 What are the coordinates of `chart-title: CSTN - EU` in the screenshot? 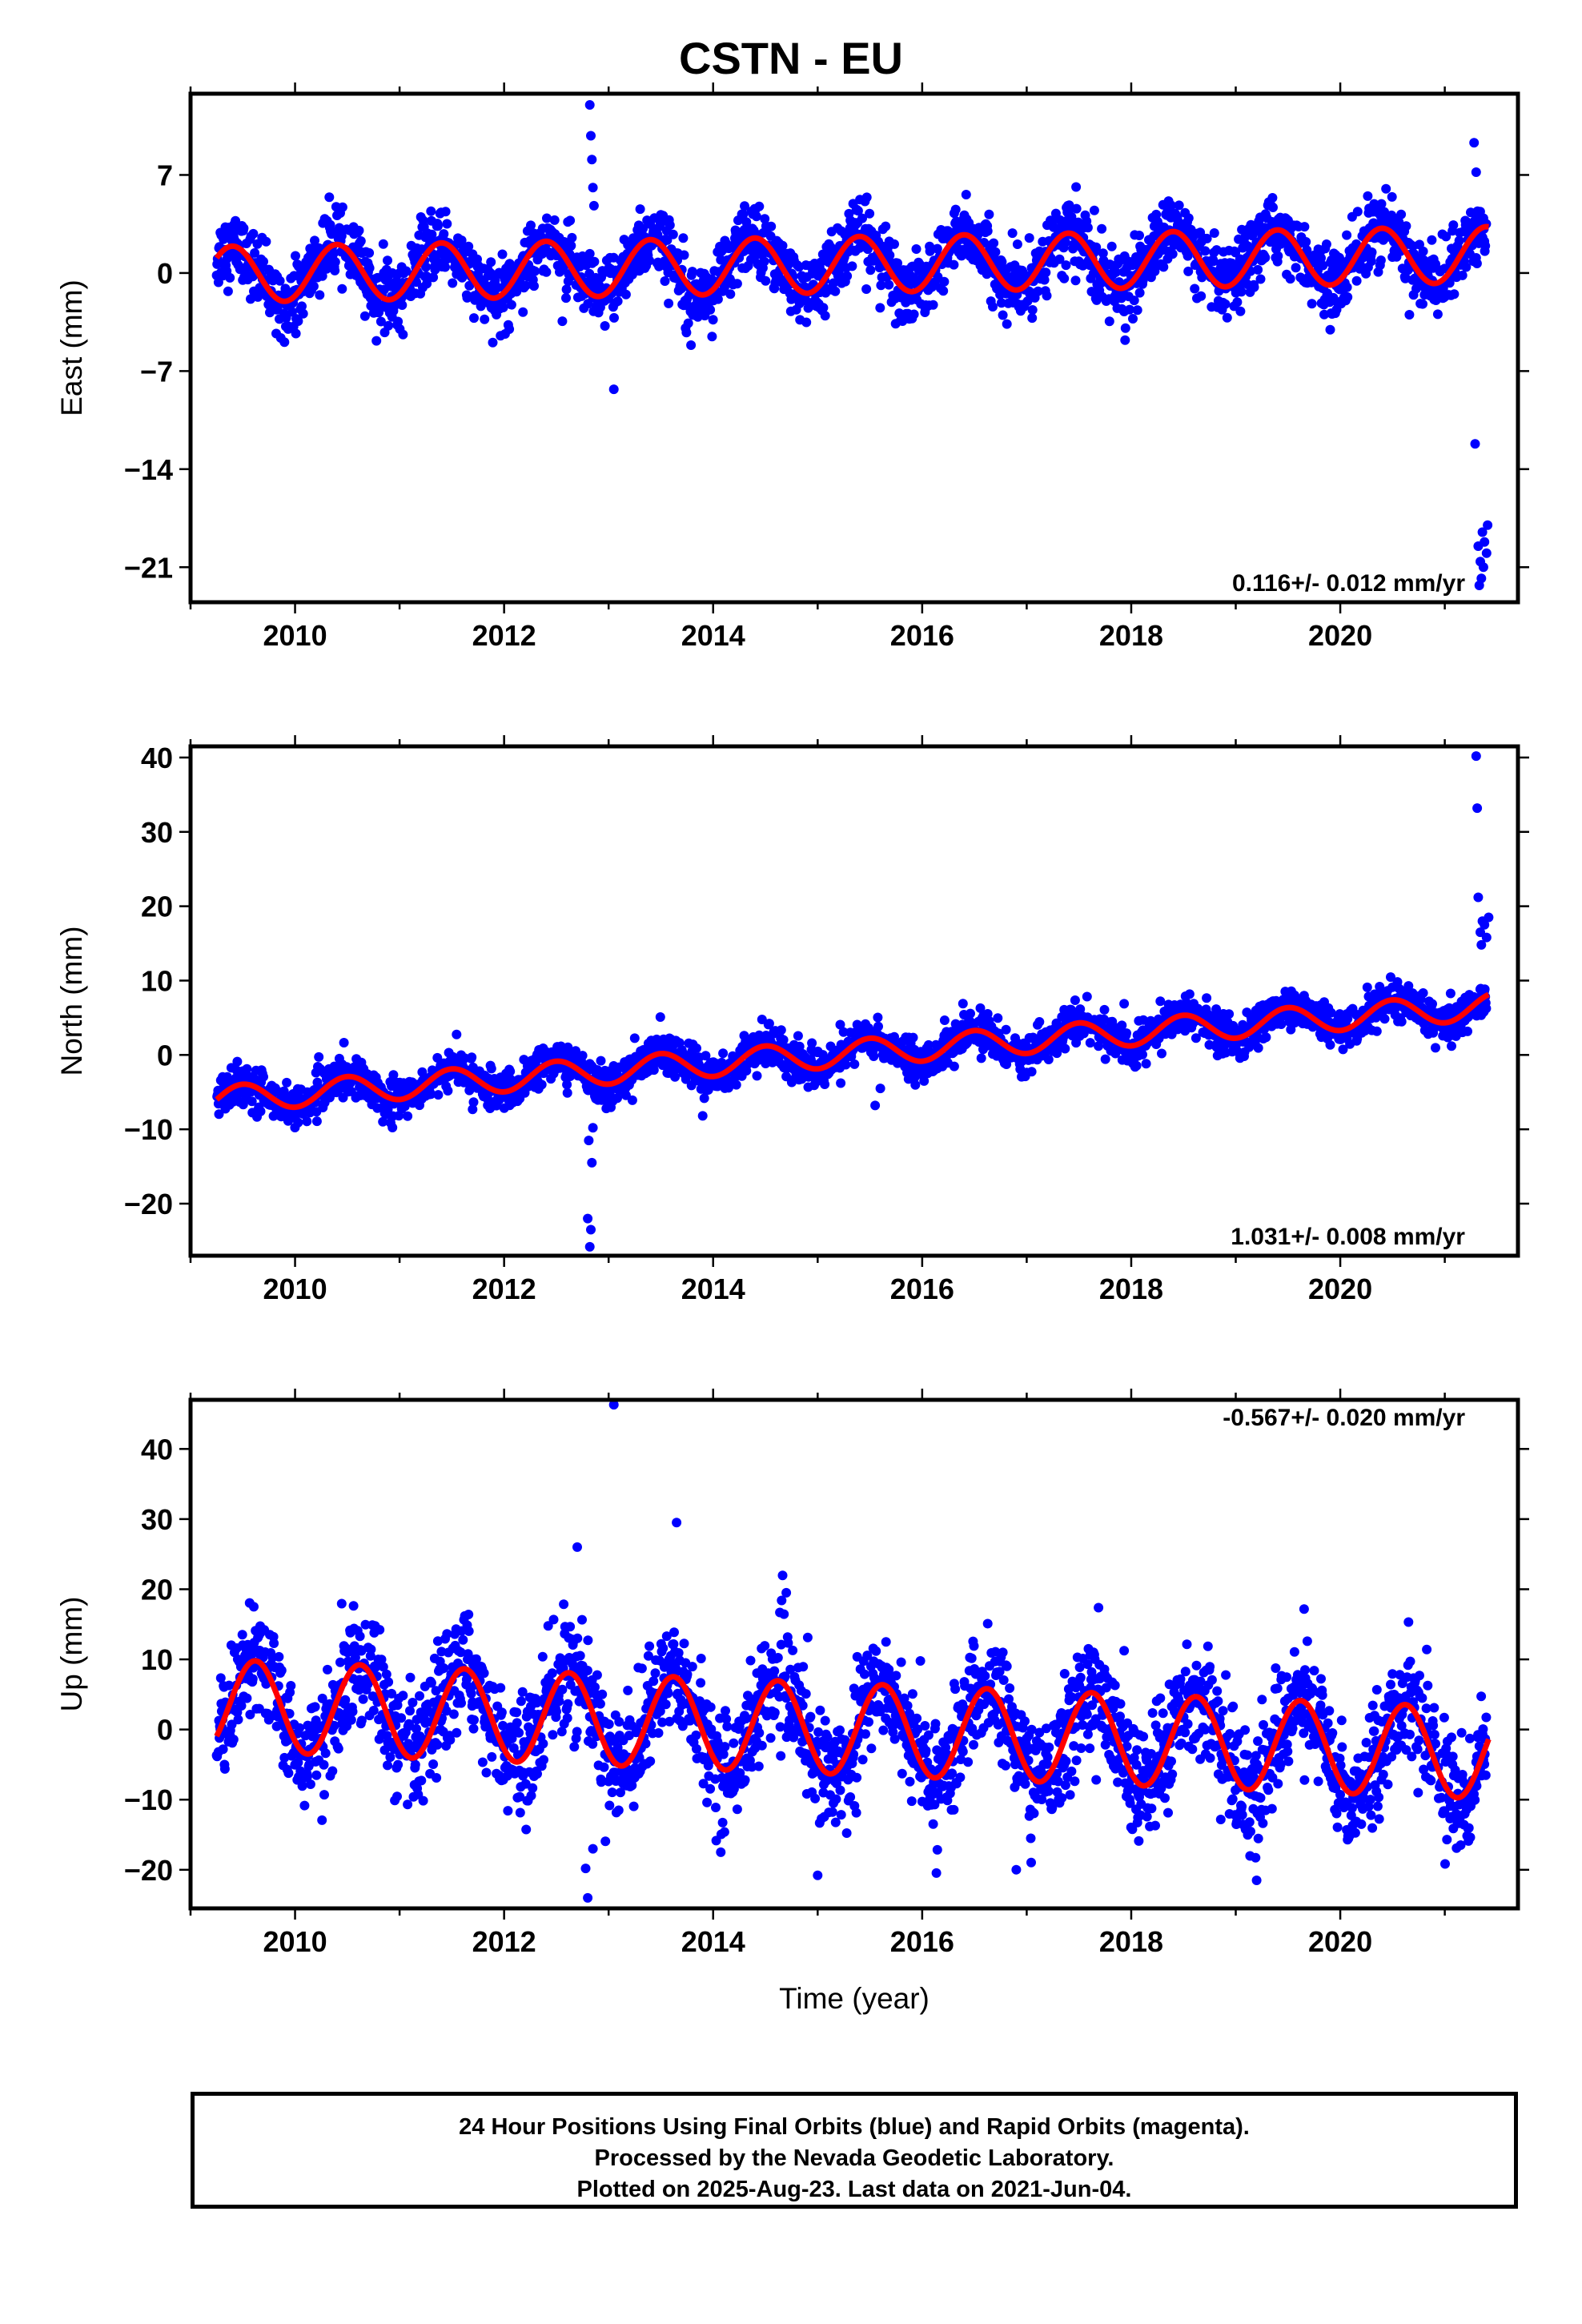 It's located at (791, 58).